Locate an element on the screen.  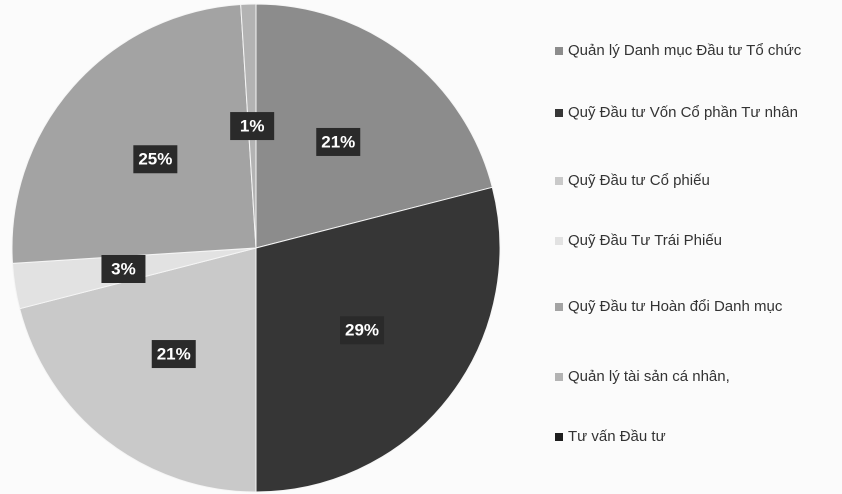
legend-item: Quỹ Đầu Tư Trái Phiếu is located at coordinates (698, 241).